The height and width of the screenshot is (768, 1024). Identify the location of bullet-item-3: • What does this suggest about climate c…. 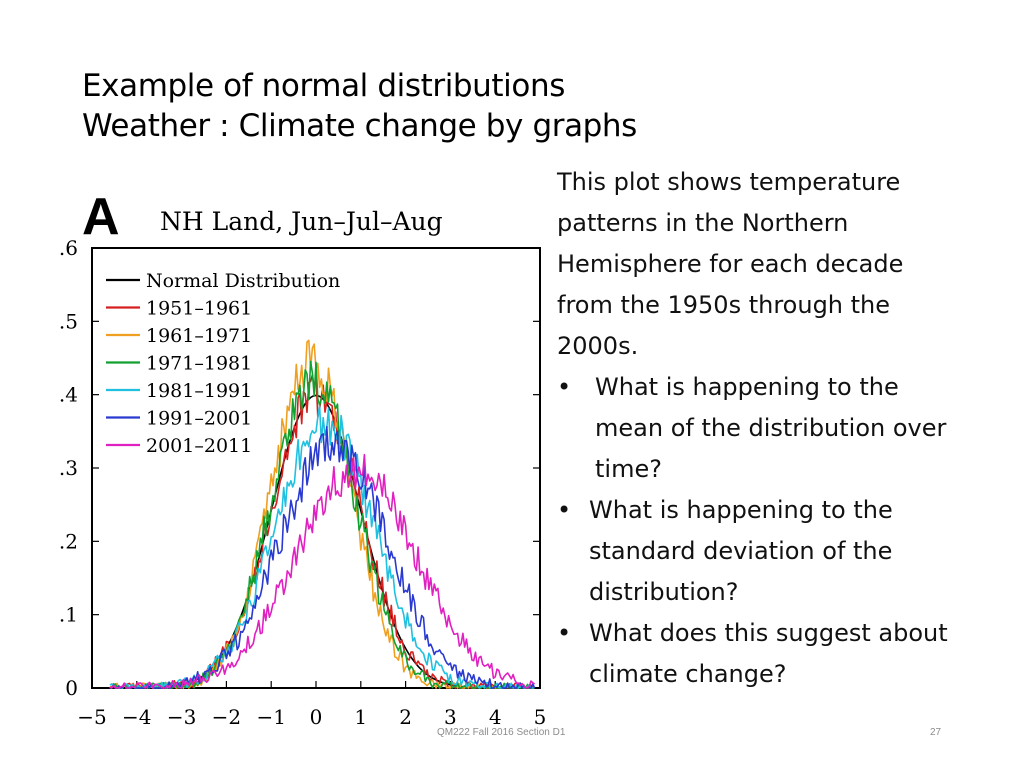
(757, 654).